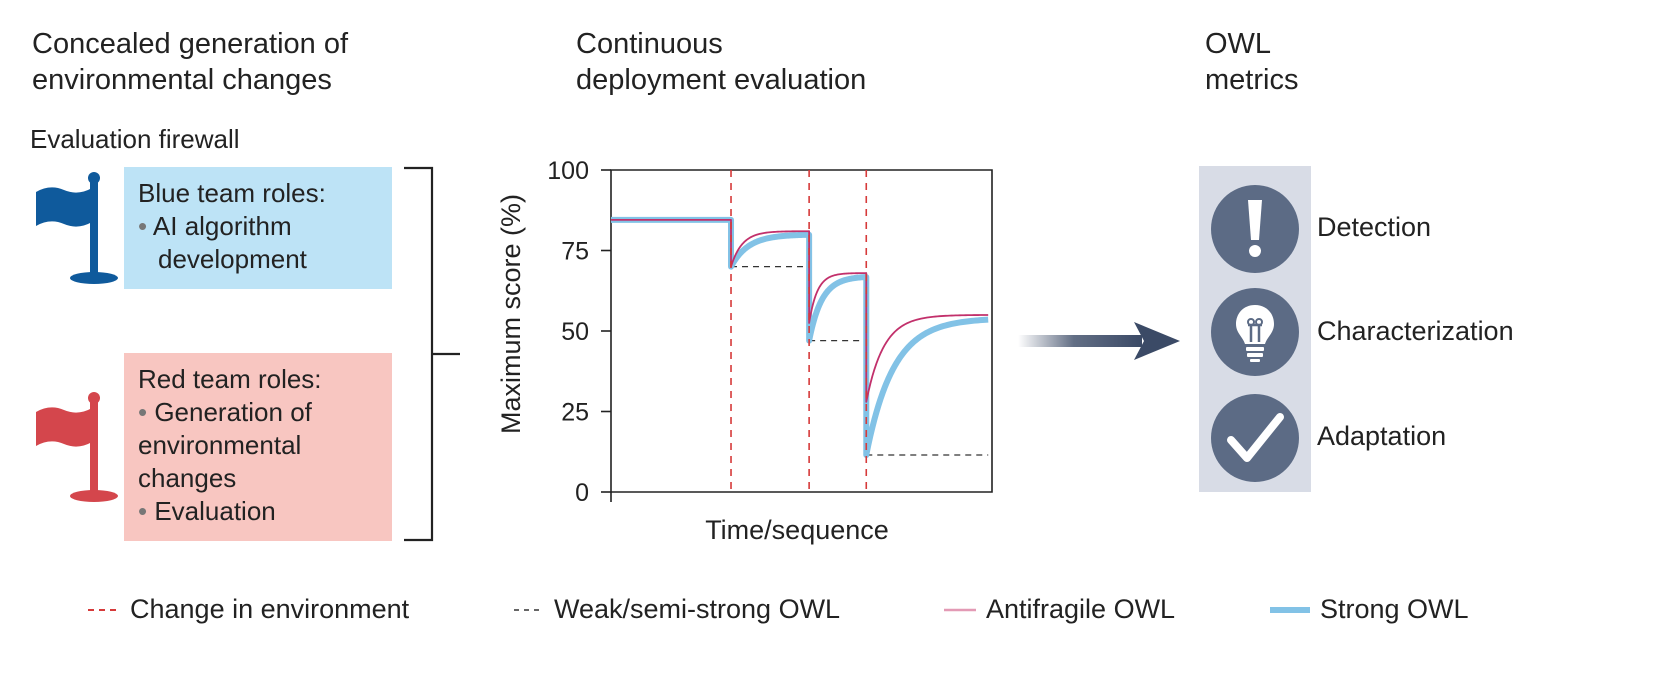 The image size is (1662, 686). Describe the element at coordinates (230, 379) in the screenshot. I see `red-team-title: Red team roles:` at that location.